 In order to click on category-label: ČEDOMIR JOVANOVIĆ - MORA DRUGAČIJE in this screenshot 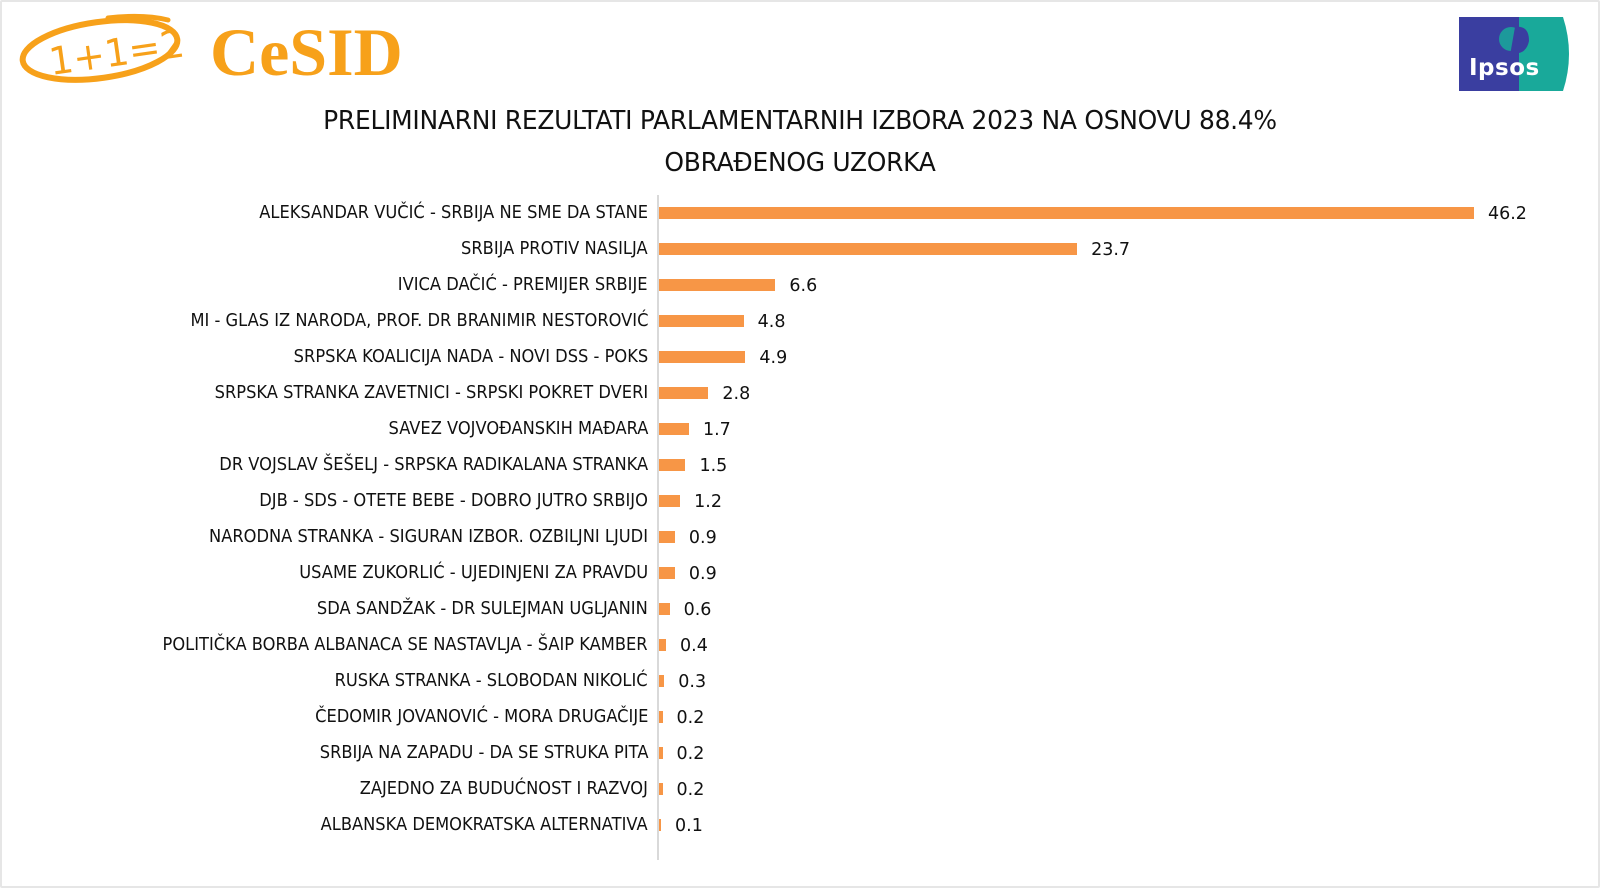, I will do `click(481, 717)`.